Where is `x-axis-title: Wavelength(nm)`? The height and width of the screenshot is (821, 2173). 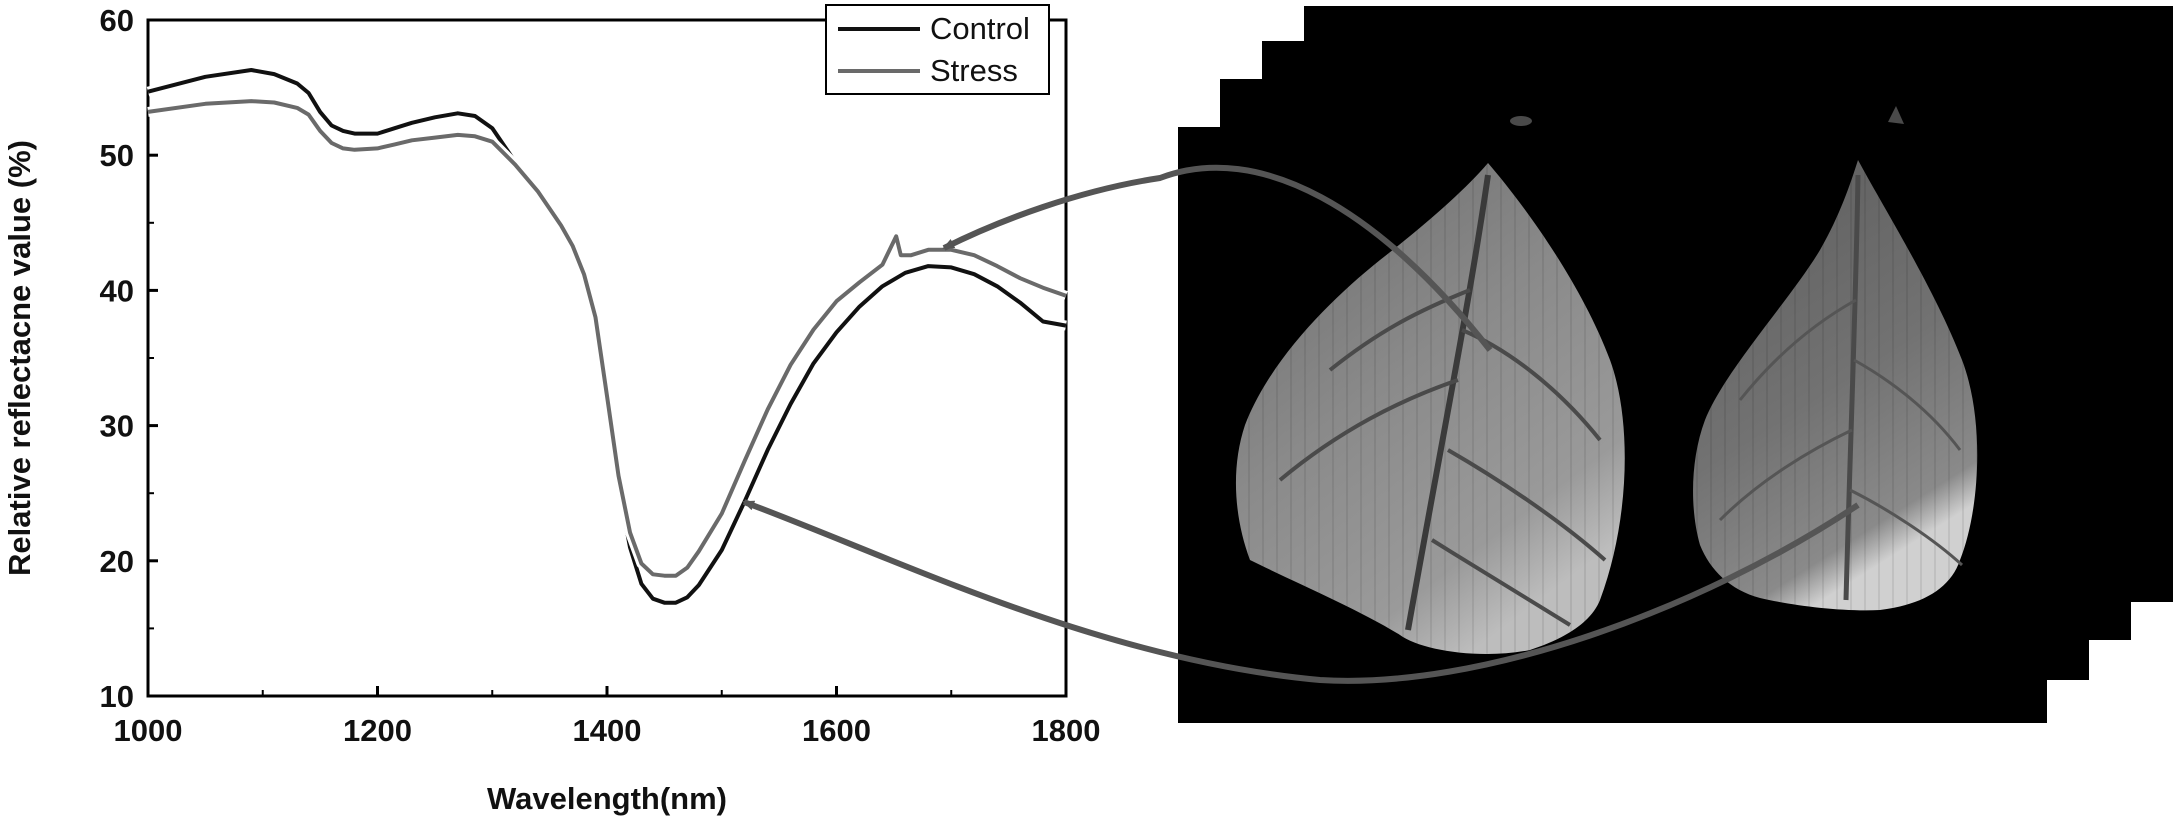
x-axis-title: Wavelength(nm) is located at coordinates (607, 798).